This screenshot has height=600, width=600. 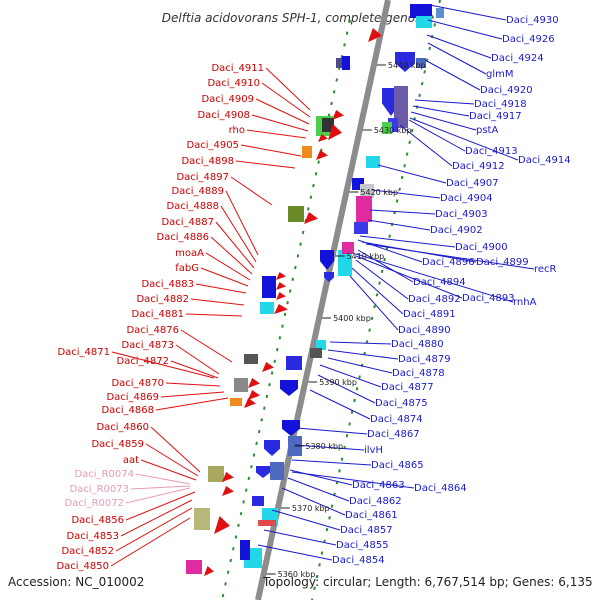 I want to click on gene-label: Daci_4865, so click(x=397, y=465).